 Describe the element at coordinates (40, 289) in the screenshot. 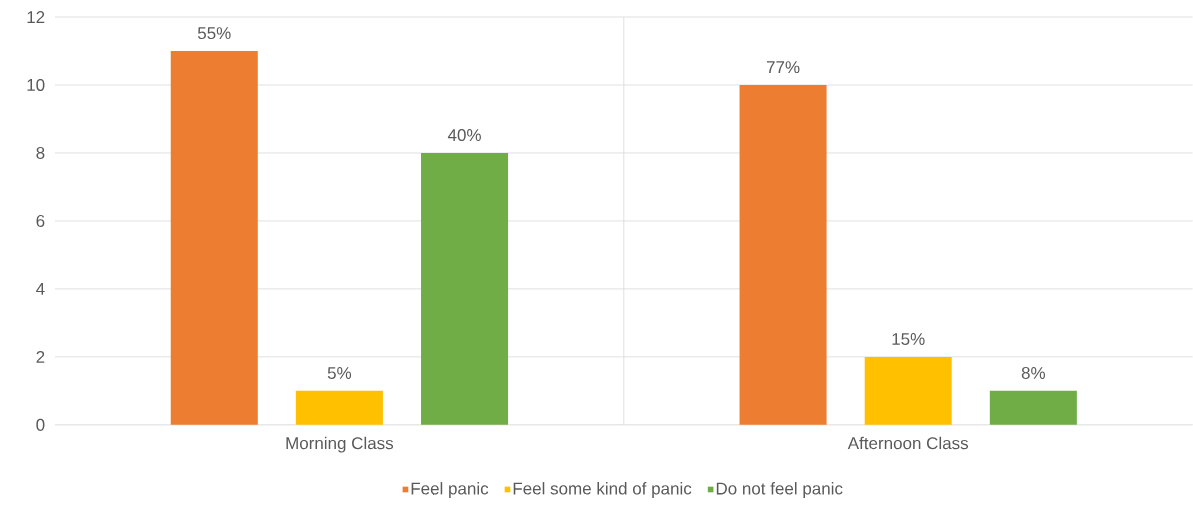

I see `y-tick-label: 4` at that location.